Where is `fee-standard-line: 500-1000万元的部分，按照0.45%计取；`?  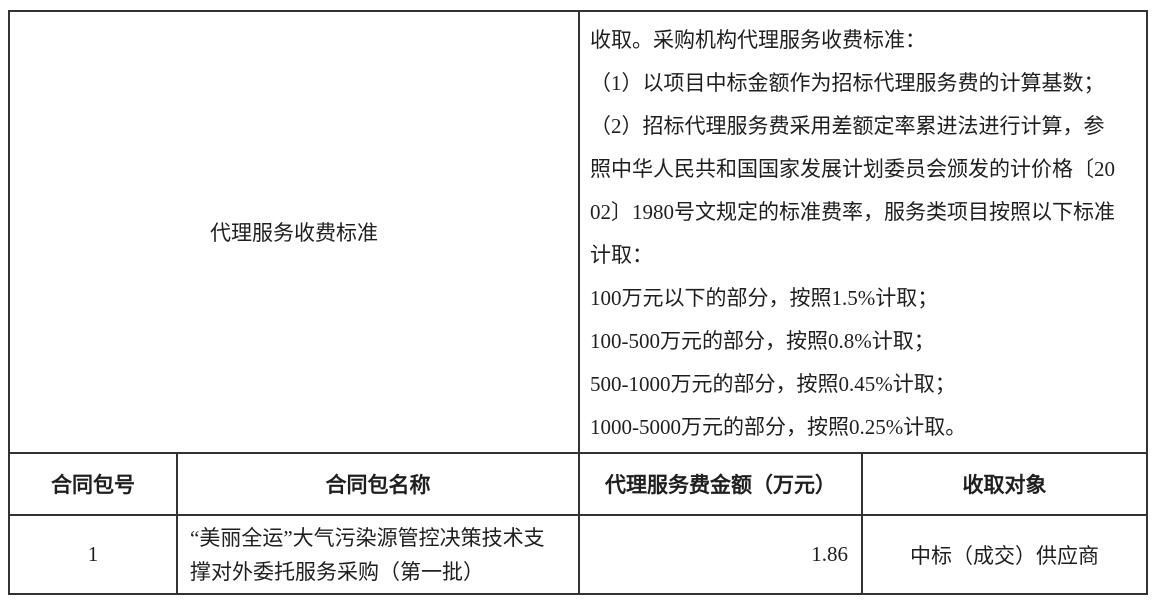 fee-standard-line: 500-1000万元的部分，按照0.45%计取； is located at coordinates (773, 384).